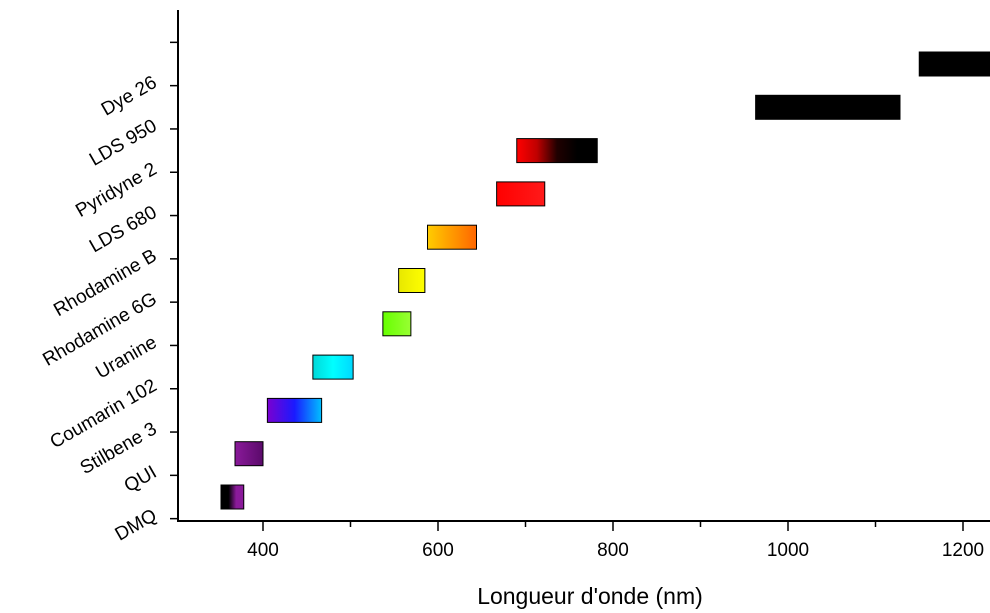  I want to click on x-tick-label: 1000, so click(788, 550).